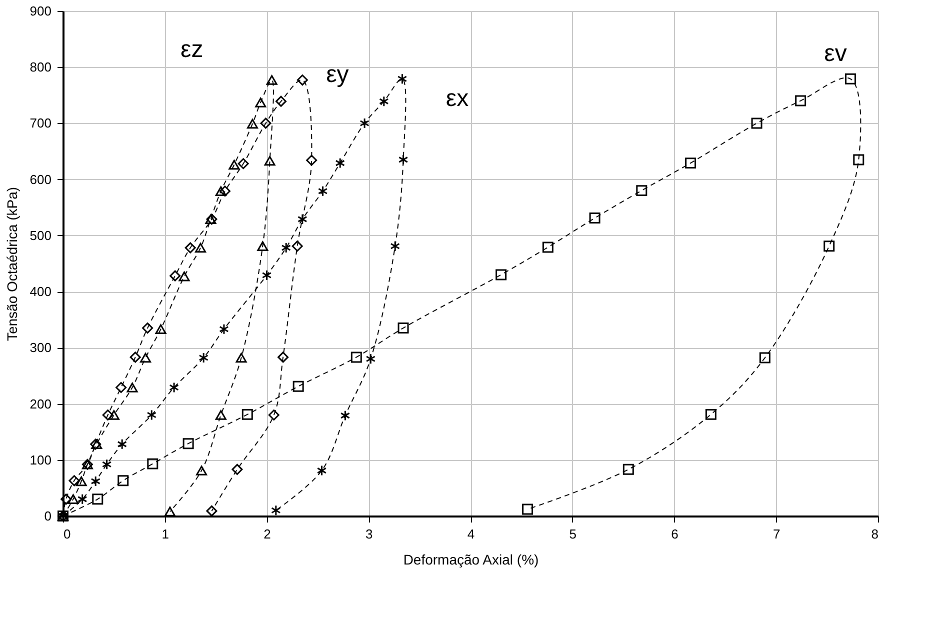 This screenshot has height=621, width=952. Describe the element at coordinates (41, 123) in the screenshot. I see `y-tick-label: 700` at that location.